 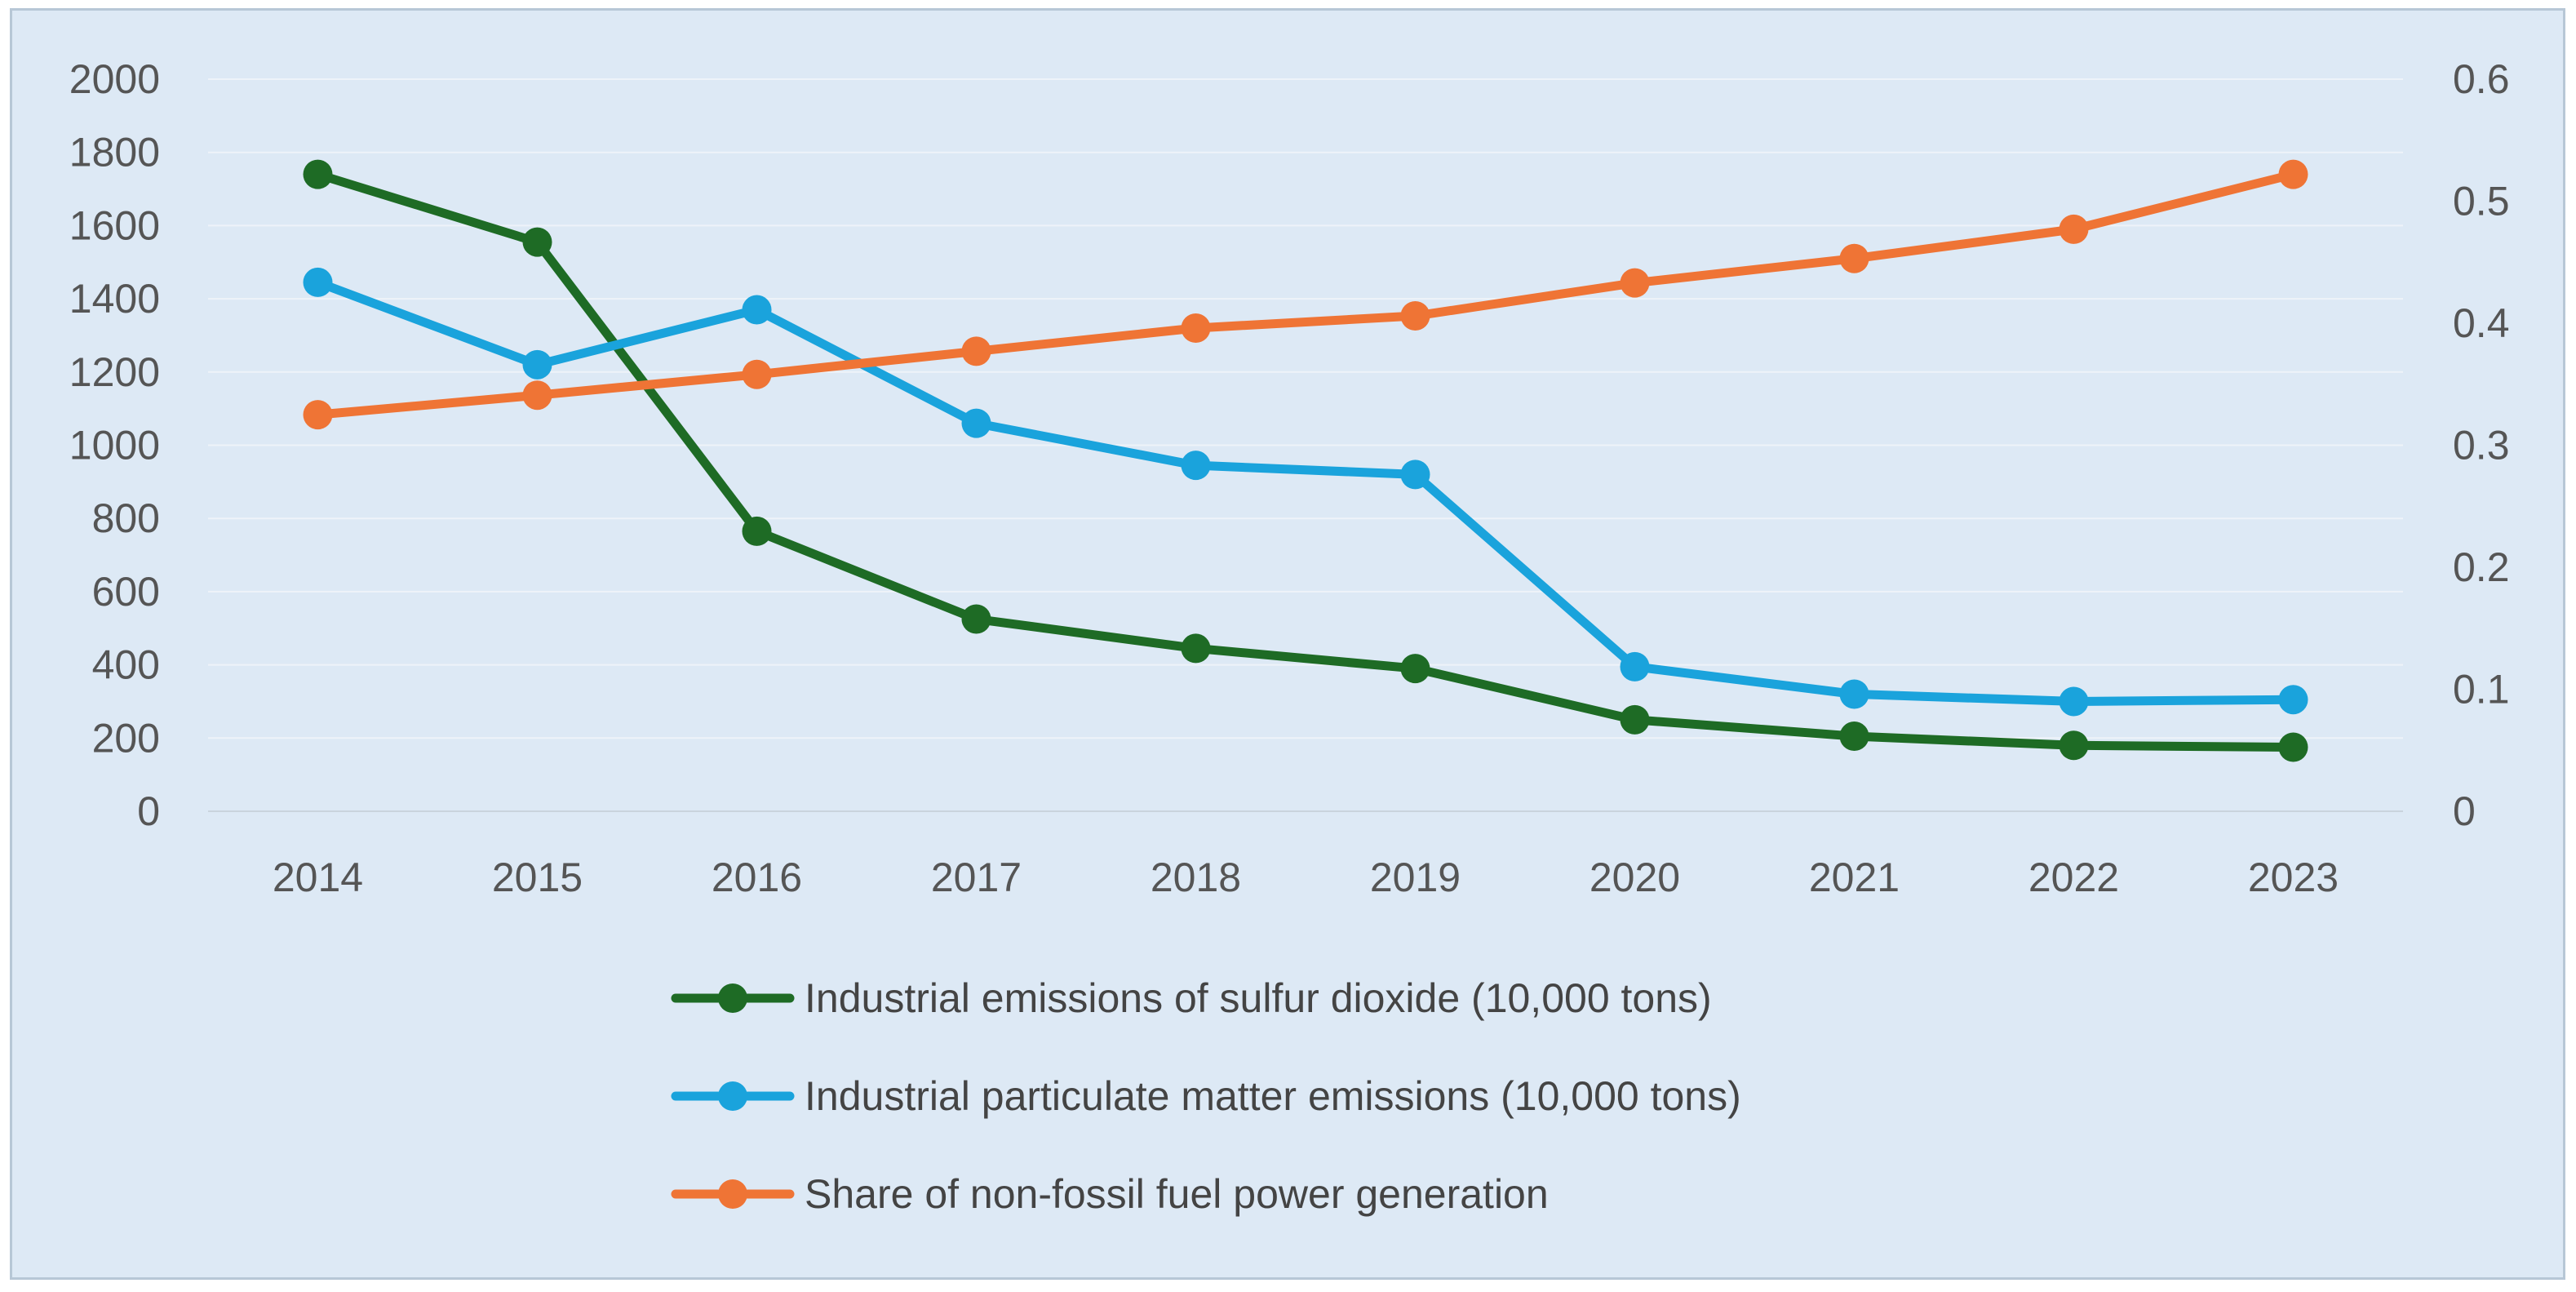 What do you see at coordinates (114, 299) in the screenshot?
I see `left-axis-tick-label: 1400` at bounding box center [114, 299].